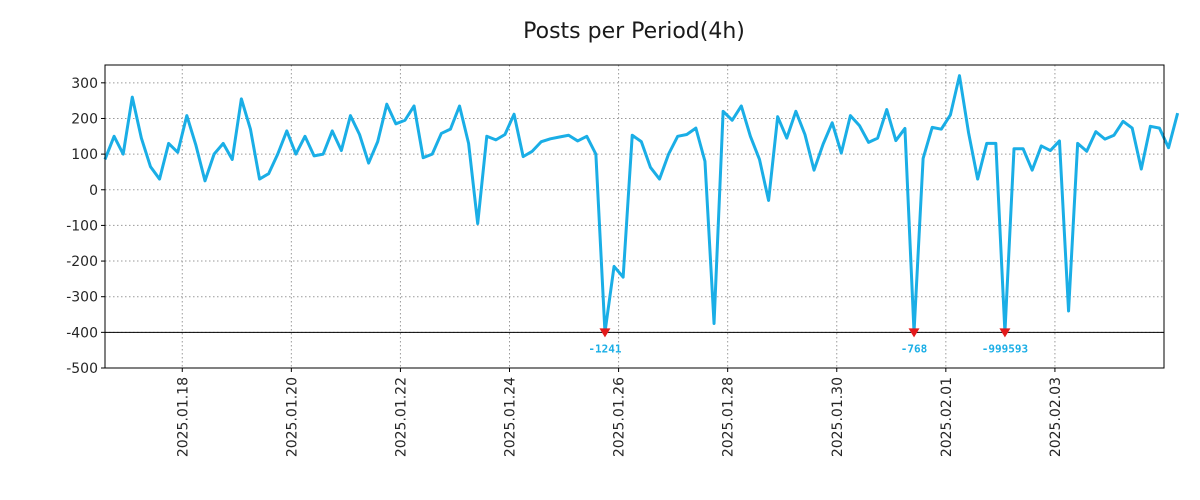 The height and width of the screenshot is (500, 1200). I want to click on outlier-label: -1241, so click(604, 348).